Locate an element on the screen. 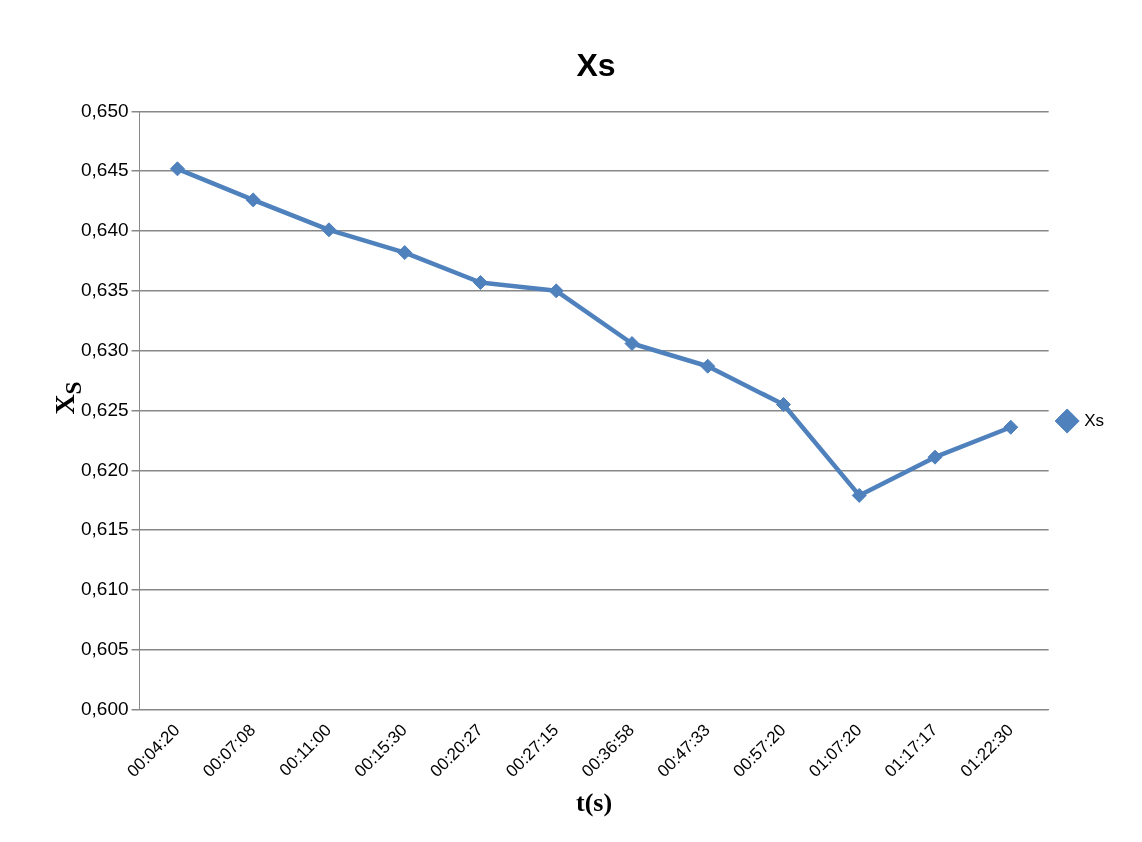  y-tick-label: 0,615 is located at coordinates (105, 529).